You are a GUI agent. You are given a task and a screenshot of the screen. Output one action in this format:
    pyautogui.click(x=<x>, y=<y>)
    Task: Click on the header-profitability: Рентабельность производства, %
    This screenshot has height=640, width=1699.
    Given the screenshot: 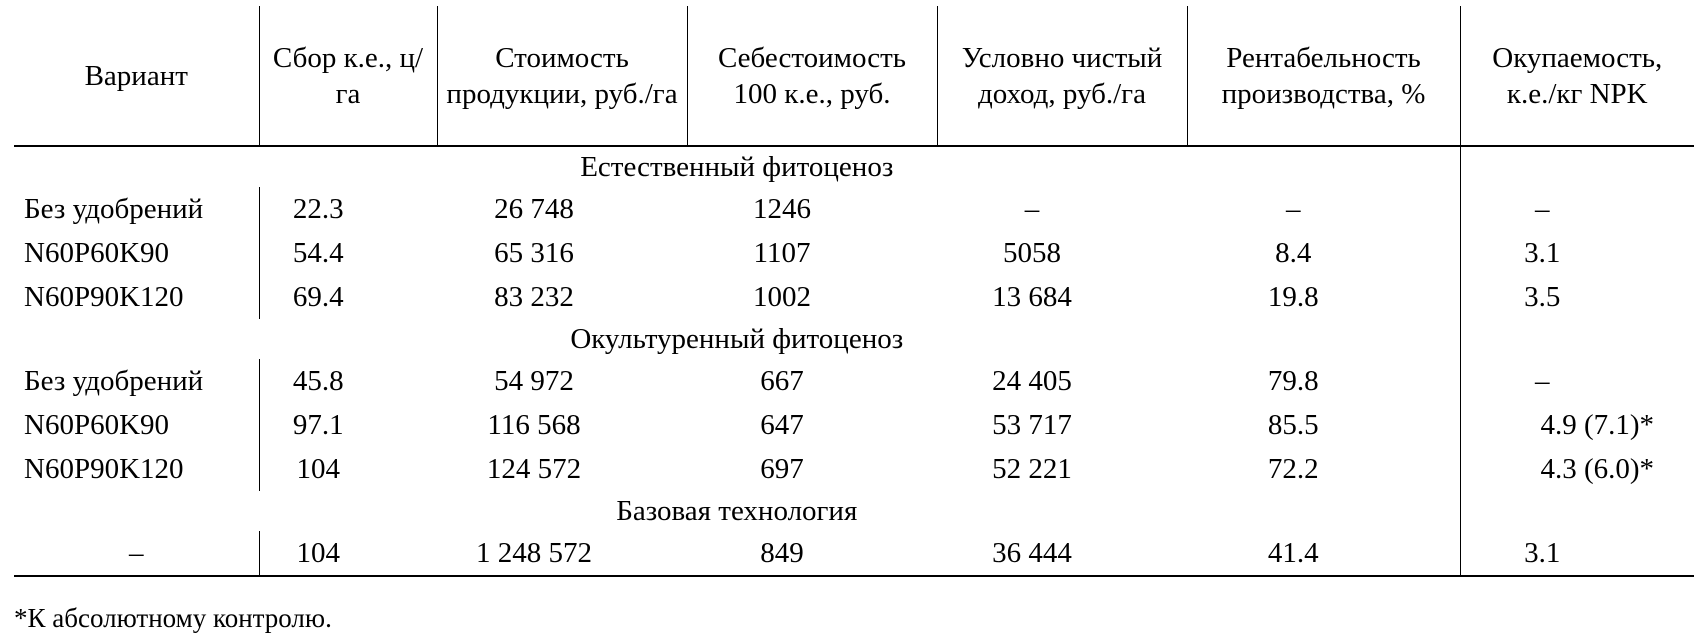 What is the action you would take?
    pyautogui.click(x=1323, y=76)
    